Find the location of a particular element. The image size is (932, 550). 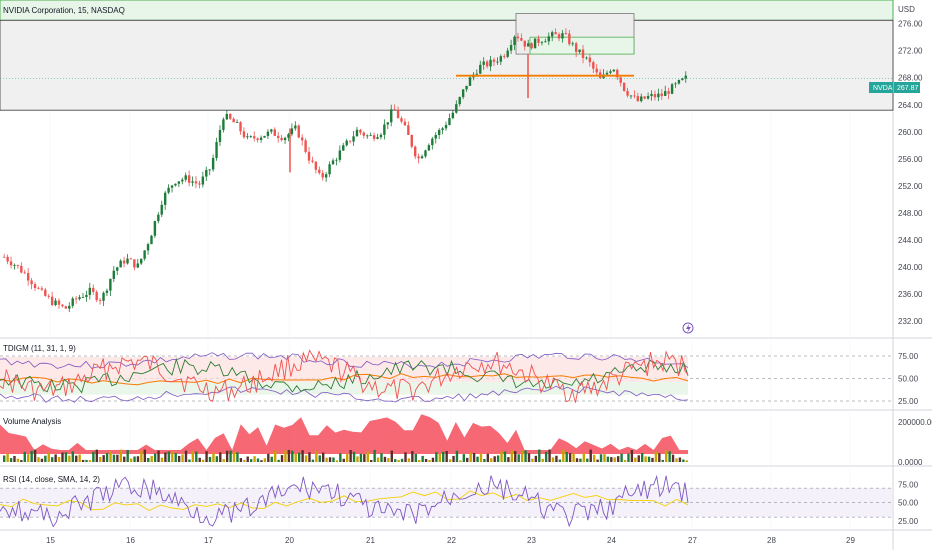

volume-pane: 200000.00 0.0000 is located at coordinates (466, 440).